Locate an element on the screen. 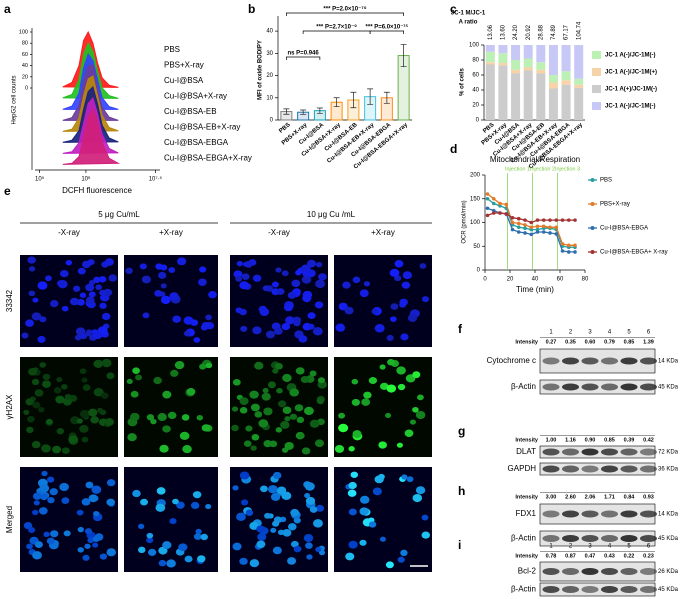 The height and width of the screenshot is (599, 683). lane-number: 6 is located at coordinates (649, 333).